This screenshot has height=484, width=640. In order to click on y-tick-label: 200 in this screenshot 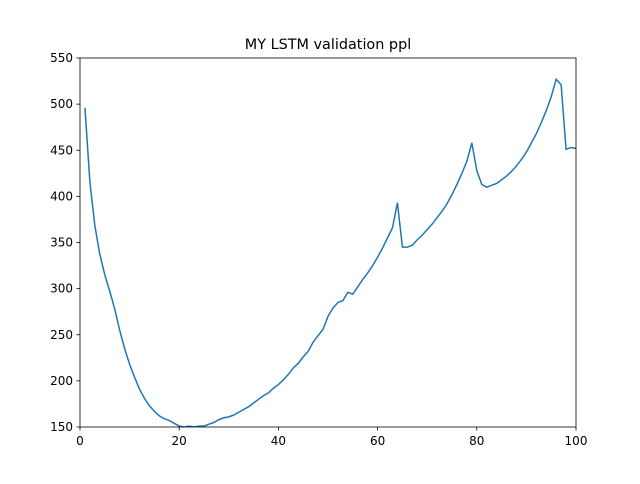, I will do `click(61, 381)`.